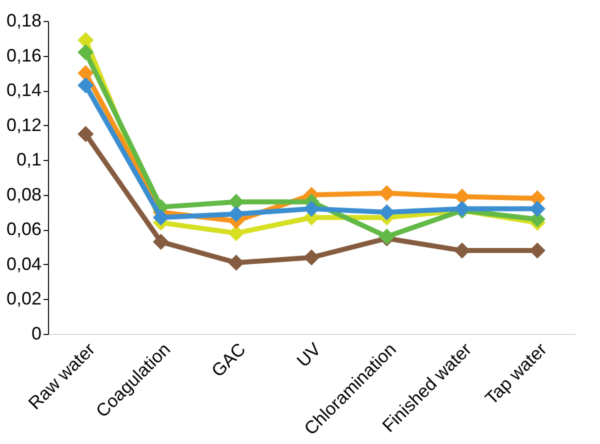 This screenshot has width=600, height=444. What do you see at coordinates (24, 229) in the screenshot?
I see `y-tick-label: 0,06` at bounding box center [24, 229].